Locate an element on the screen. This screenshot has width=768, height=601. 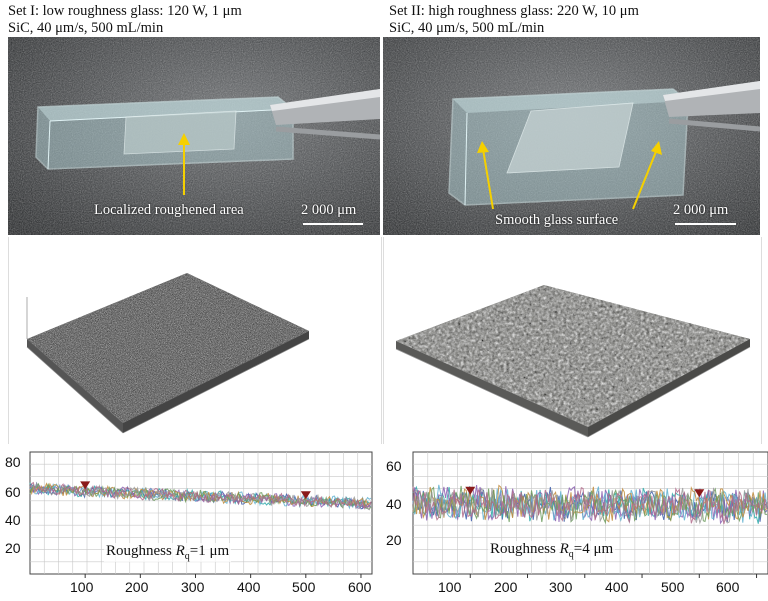
set2-x-tick: 500 is located at coordinates (673, 587).